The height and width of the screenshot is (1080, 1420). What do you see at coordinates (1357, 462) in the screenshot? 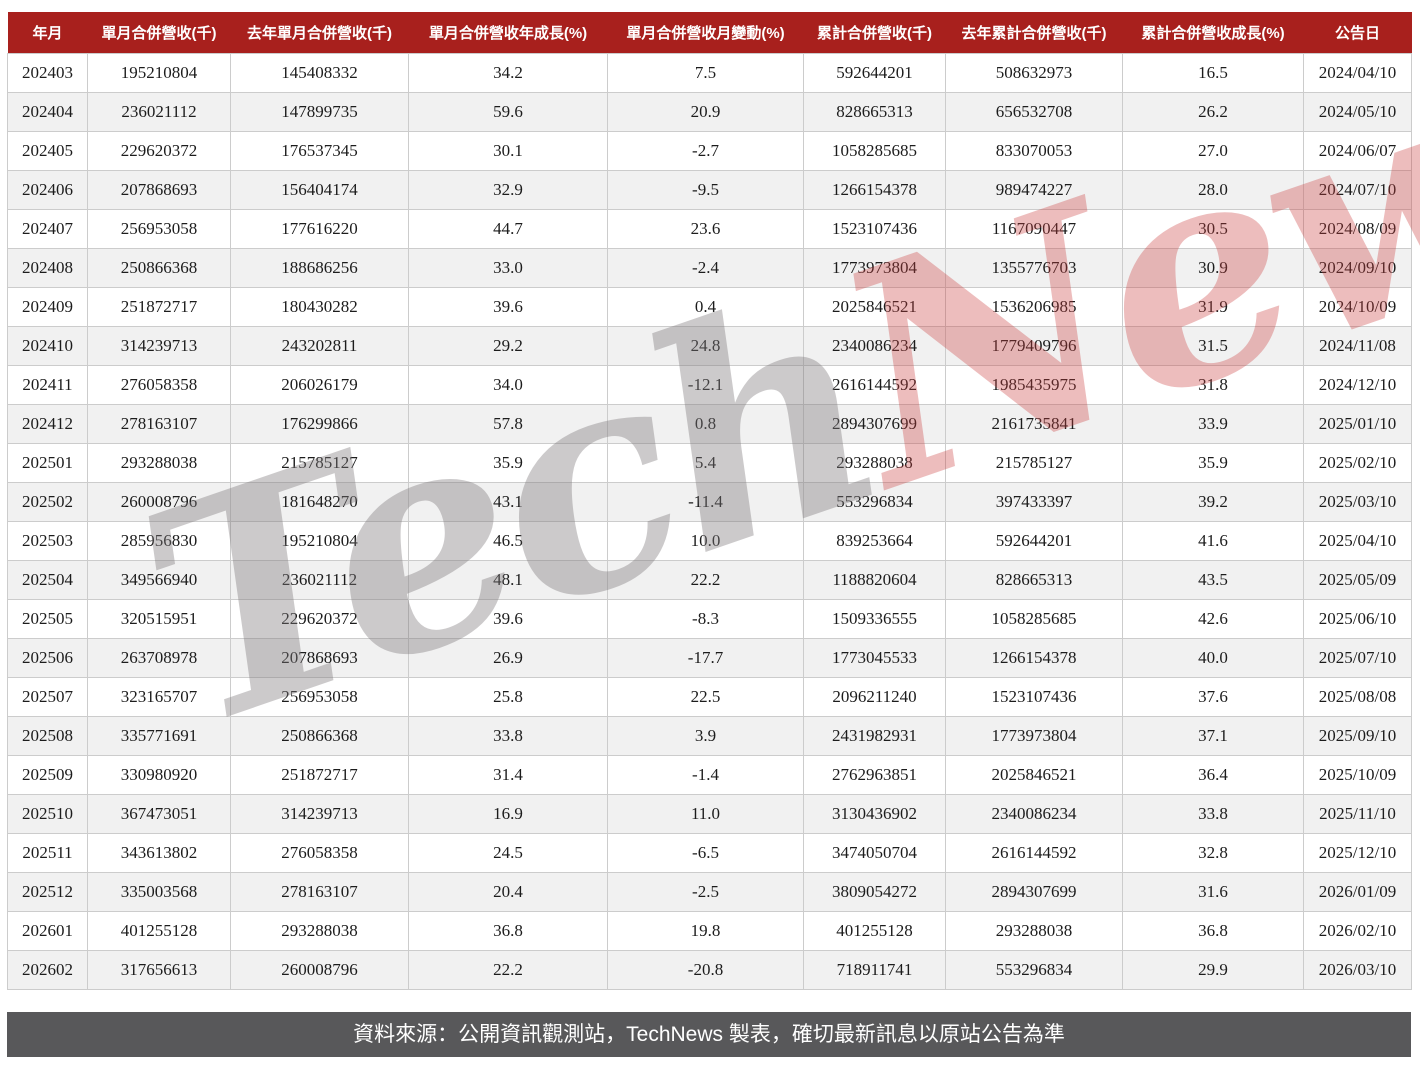
I see `table-cell: 2025/02/10` at bounding box center [1357, 462].